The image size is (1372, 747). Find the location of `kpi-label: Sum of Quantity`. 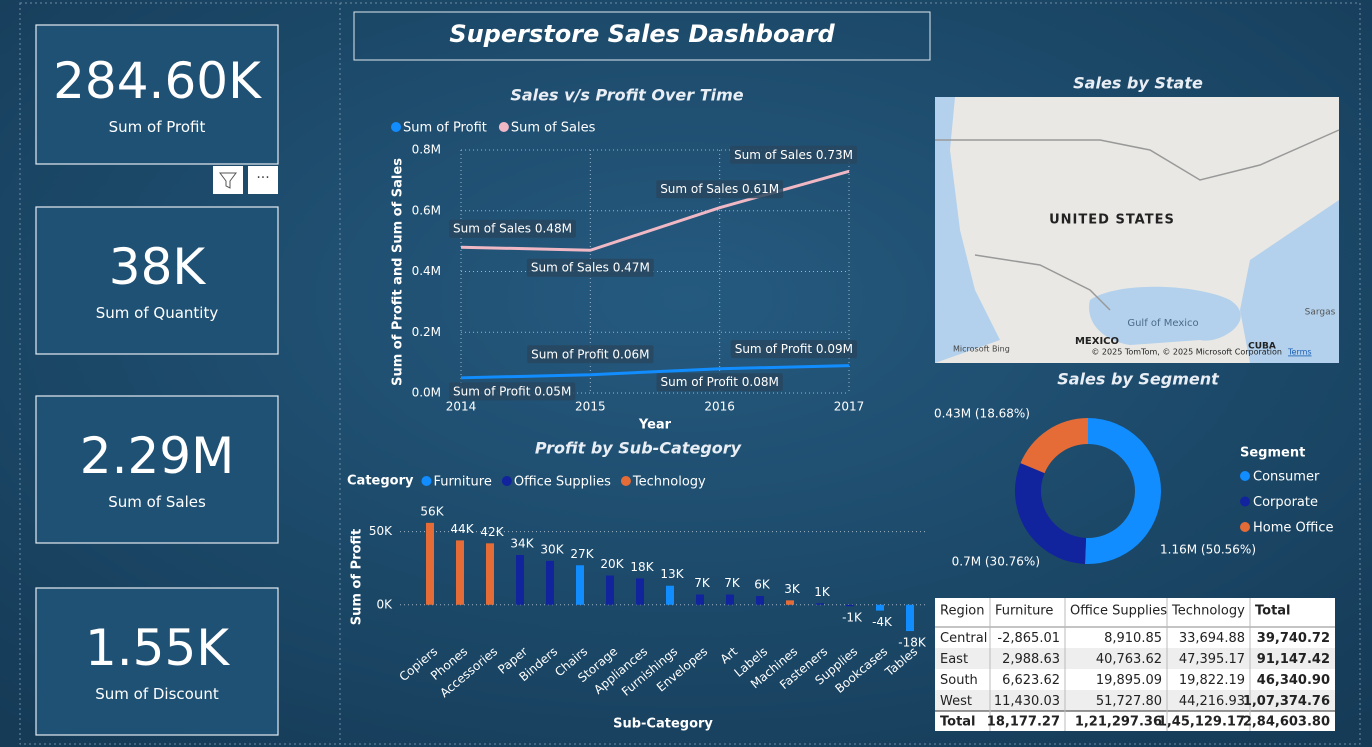

kpi-label: Sum of Quantity is located at coordinates (157, 313).